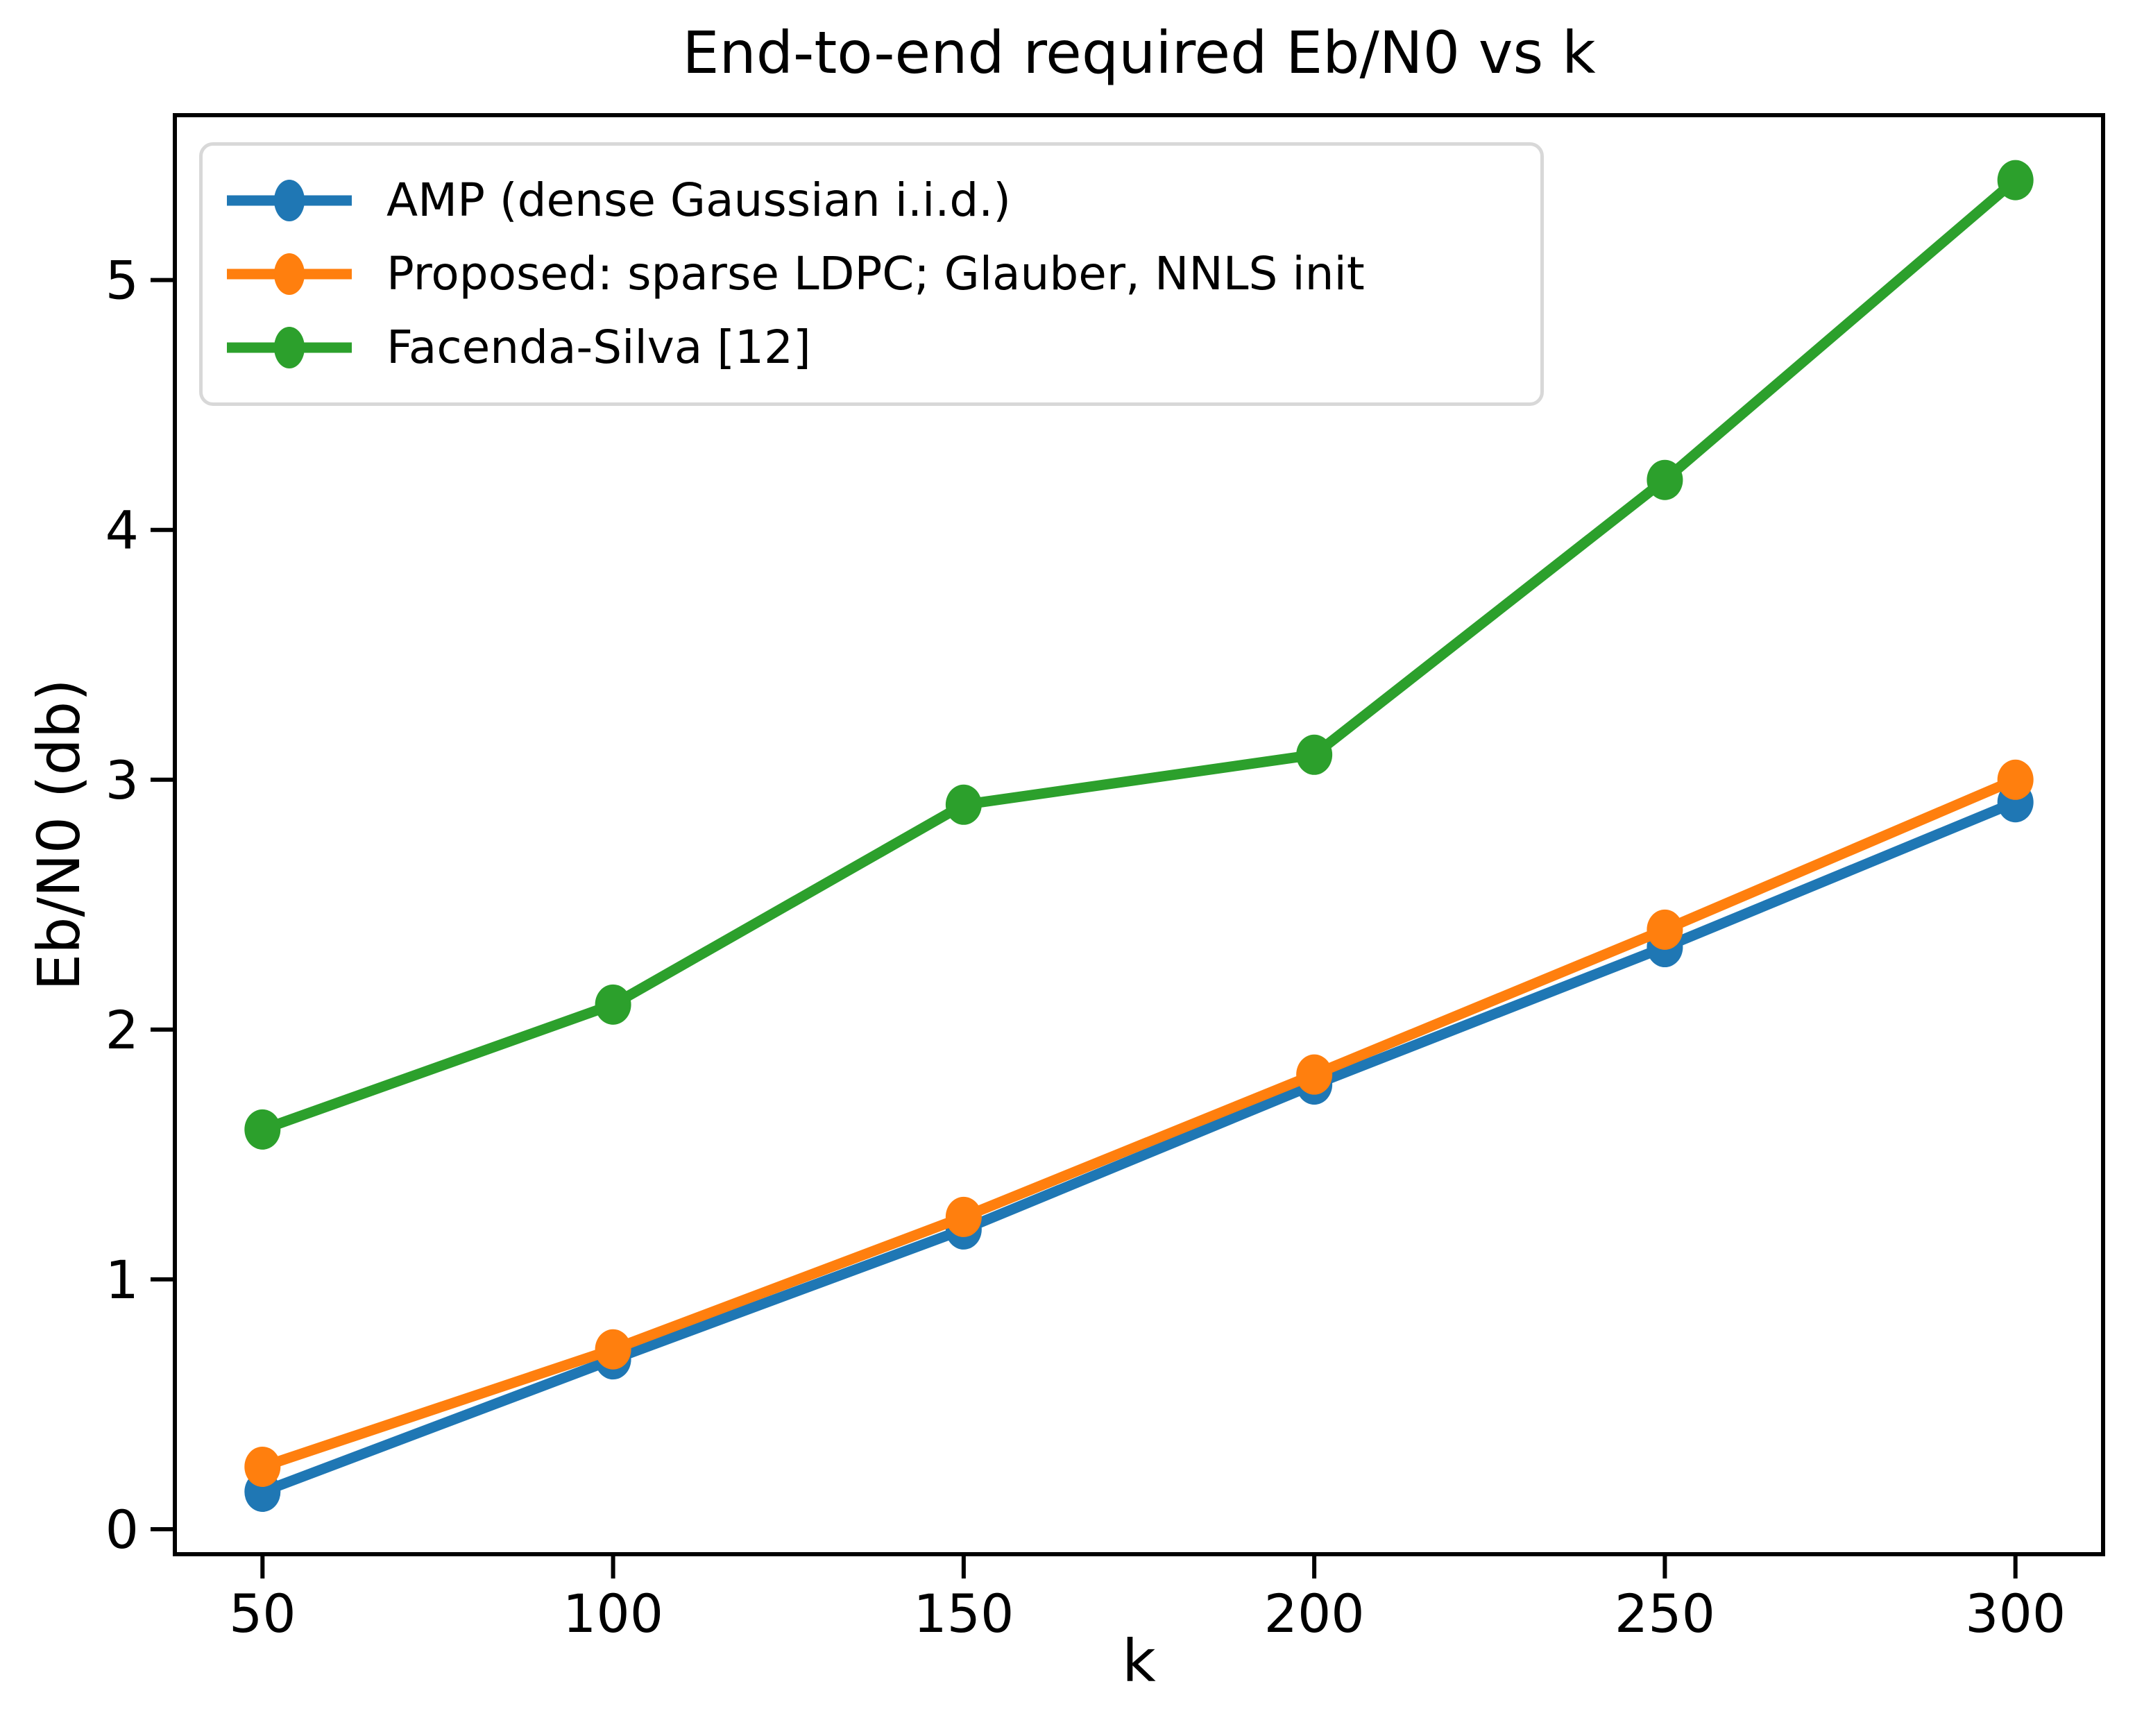  I want to click on y-tick-label: 5, so click(122, 281).